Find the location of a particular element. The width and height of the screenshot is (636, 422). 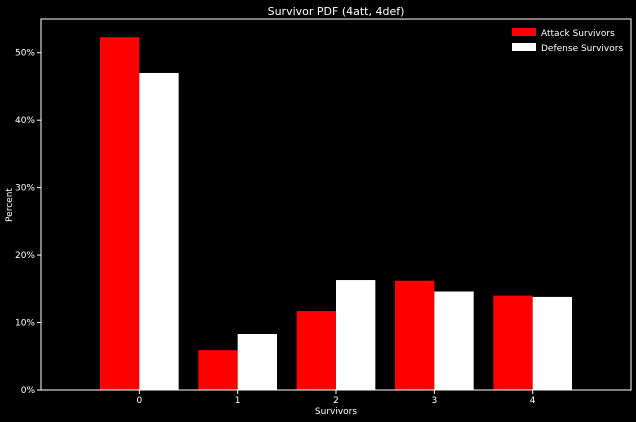

x-tick-label: 3 is located at coordinates (434, 401).